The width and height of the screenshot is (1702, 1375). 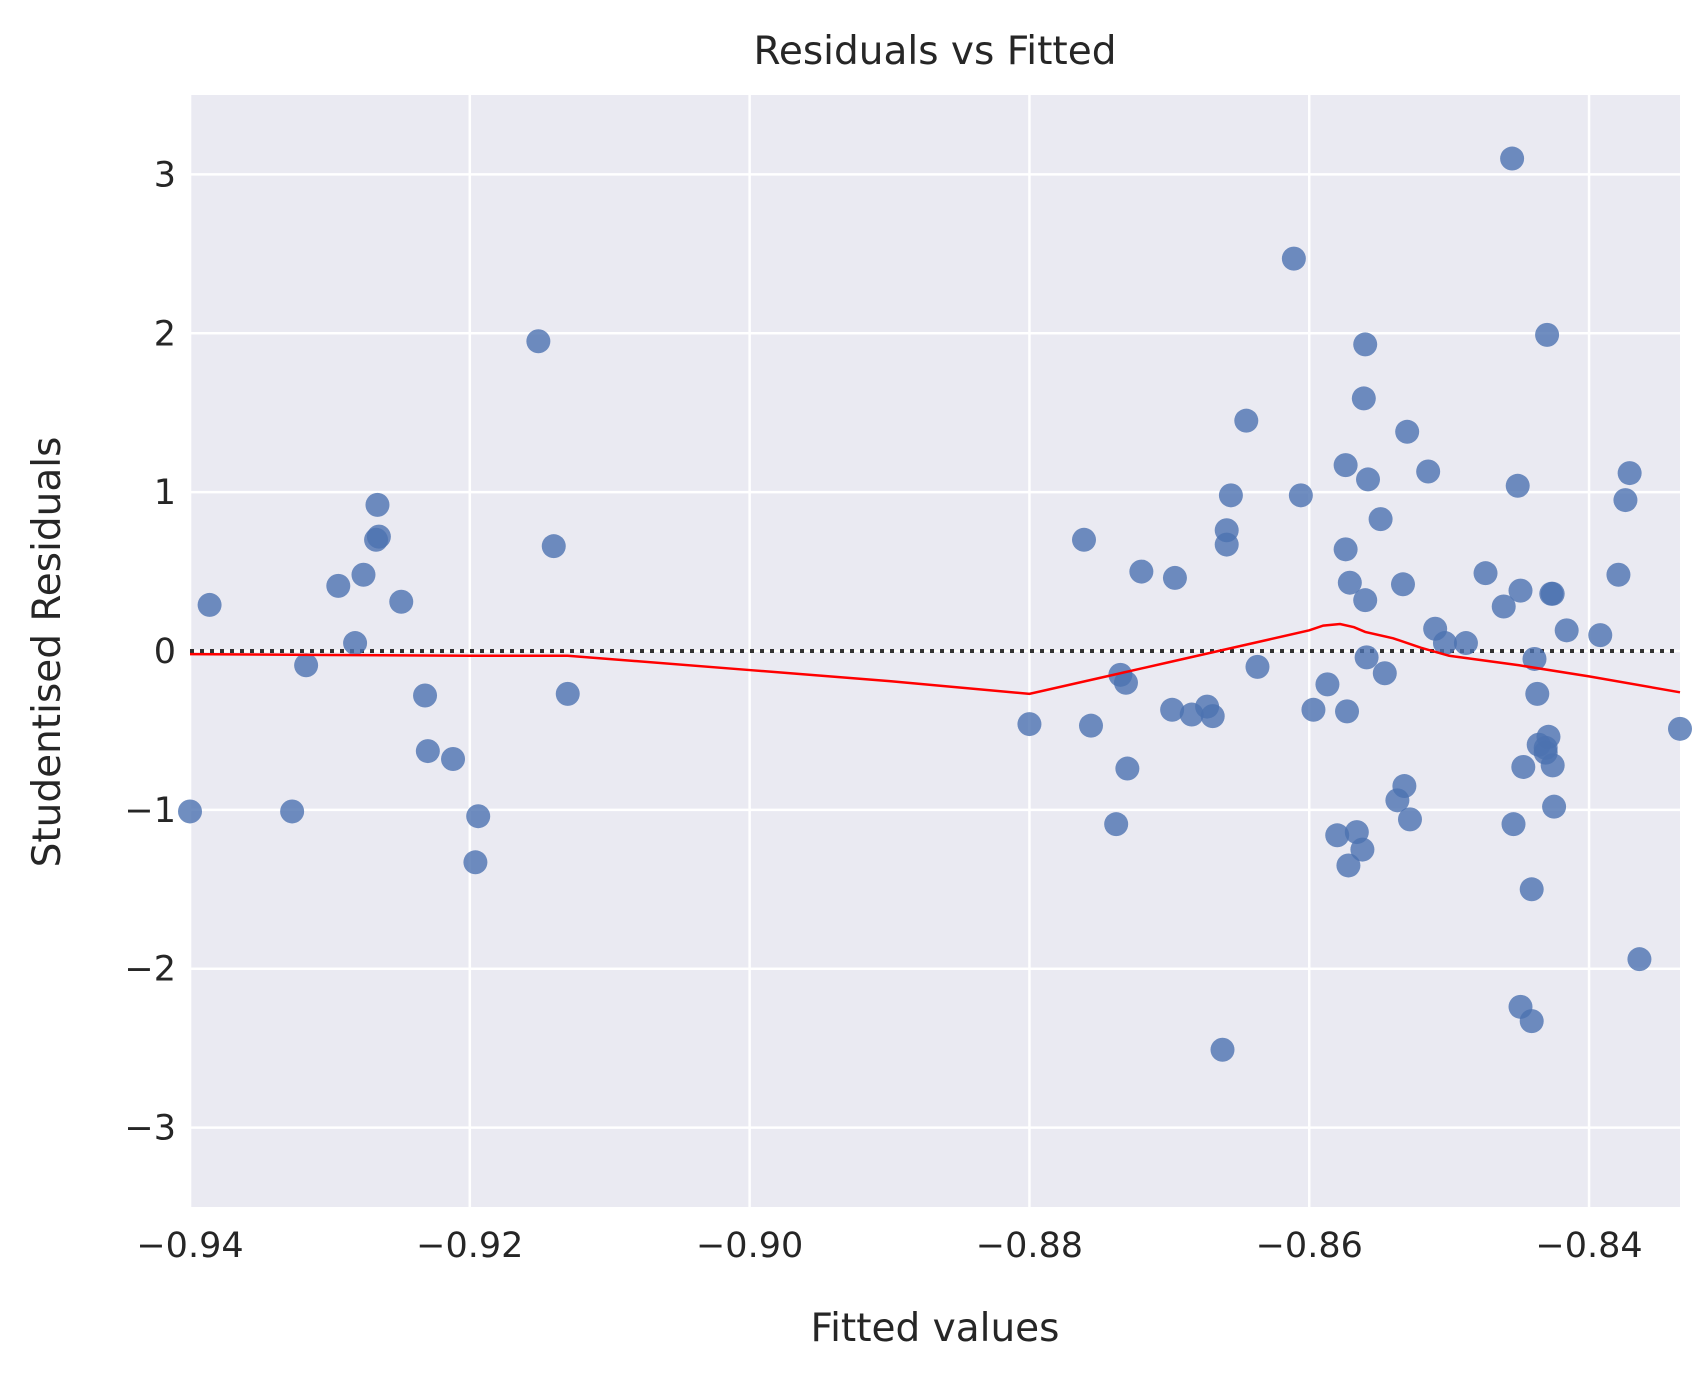 What do you see at coordinates (1029, 1246) in the screenshot?
I see `x-tick-label: −0.88` at bounding box center [1029, 1246].